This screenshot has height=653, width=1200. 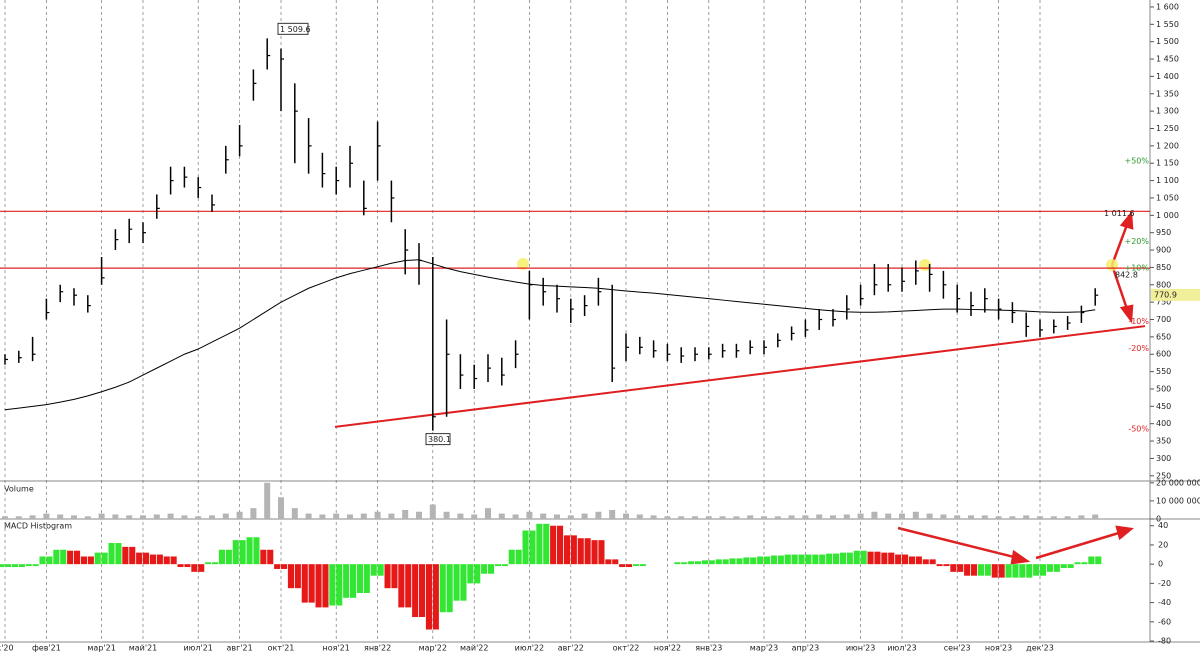 What do you see at coordinates (433, 648) in the screenshot?
I see `x-tick-label: мар'22` at bounding box center [433, 648].